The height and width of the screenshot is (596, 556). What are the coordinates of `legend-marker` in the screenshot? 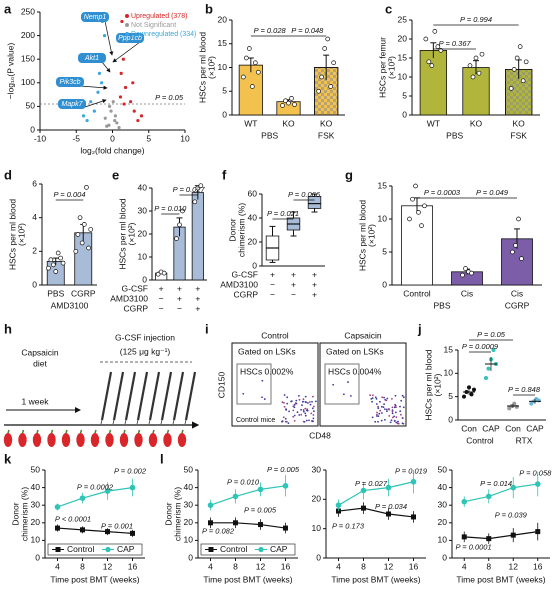 It's located at (261, 549).